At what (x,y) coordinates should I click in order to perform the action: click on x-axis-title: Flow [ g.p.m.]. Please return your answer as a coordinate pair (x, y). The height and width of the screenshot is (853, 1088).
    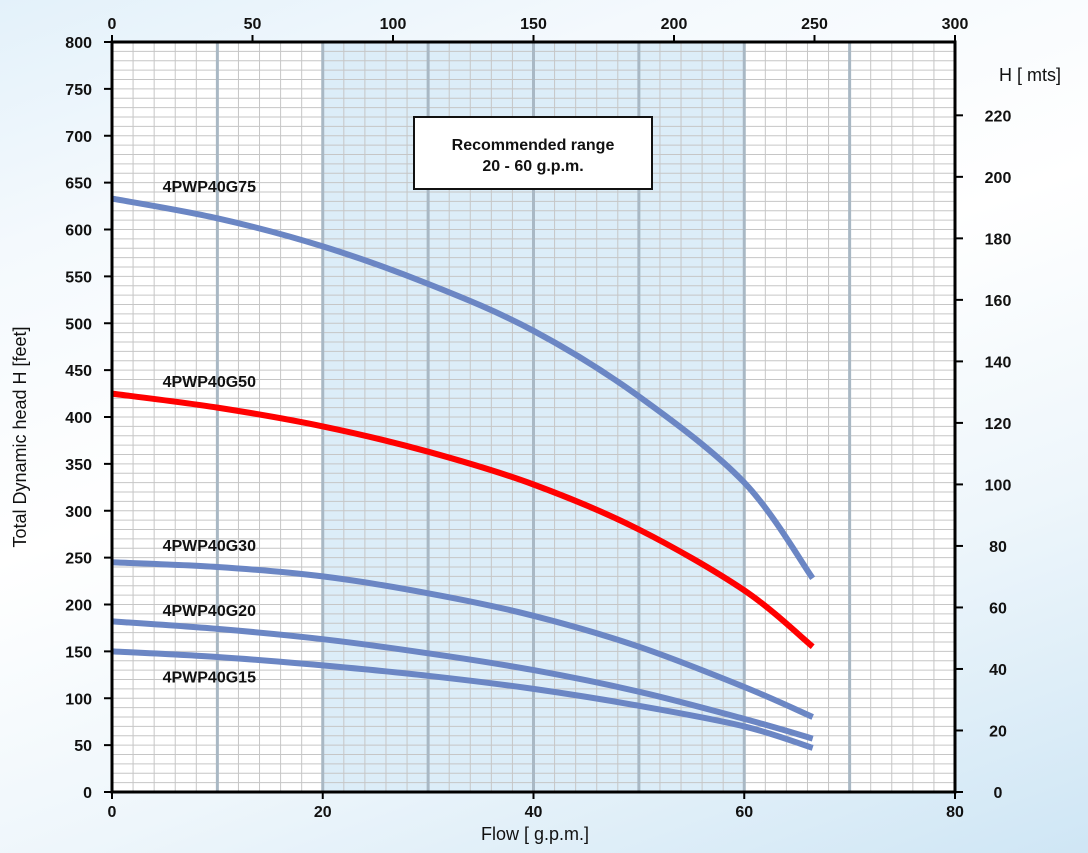
    Looking at the image, I should click on (535, 834).